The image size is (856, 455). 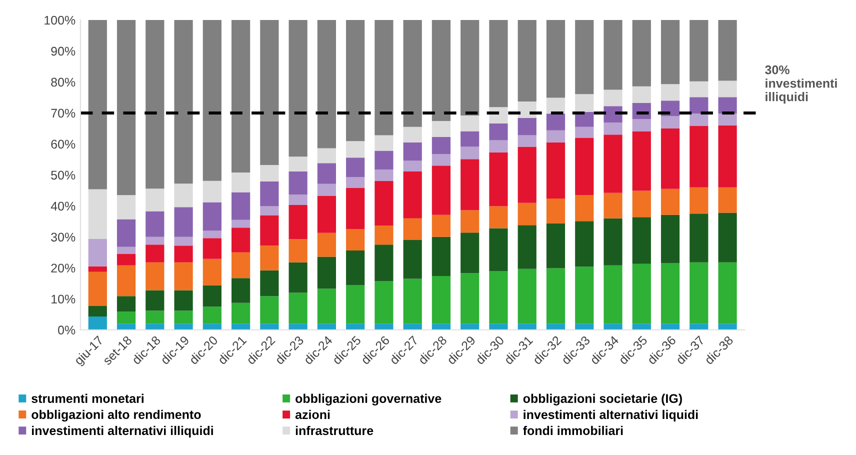 What do you see at coordinates (335, 431) in the screenshot?
I see `legend-label: infrastrutture` at bounding box center [335, 431].